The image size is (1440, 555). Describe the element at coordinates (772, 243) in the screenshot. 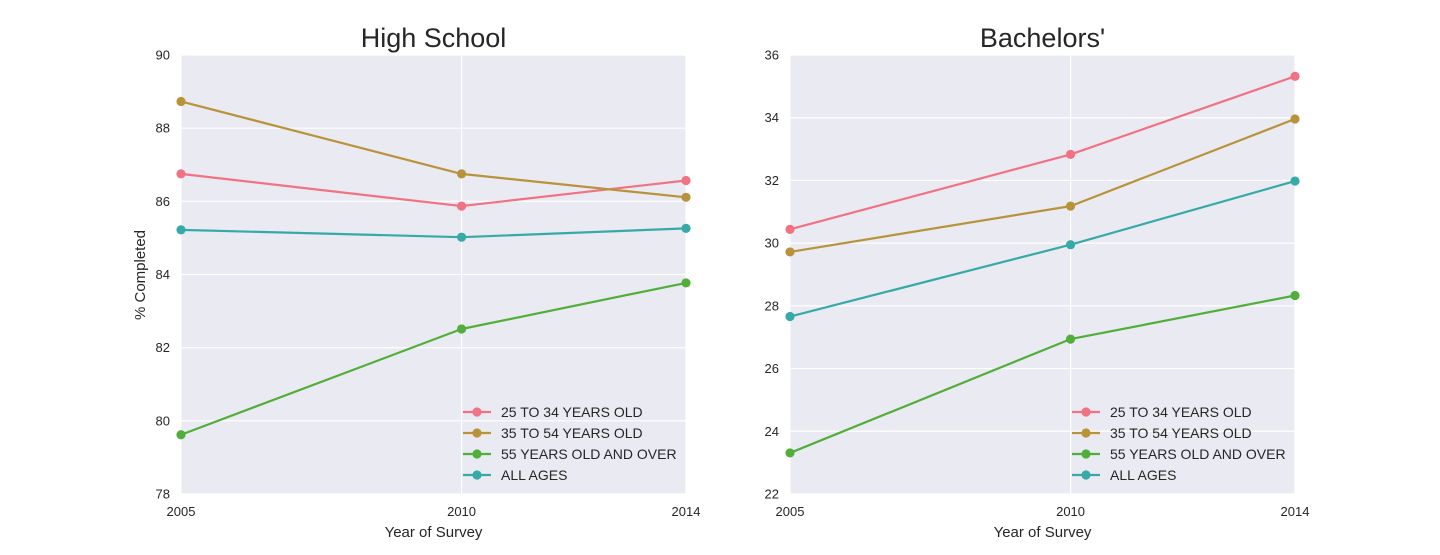

I see `y-tick-label: 30` at that location.